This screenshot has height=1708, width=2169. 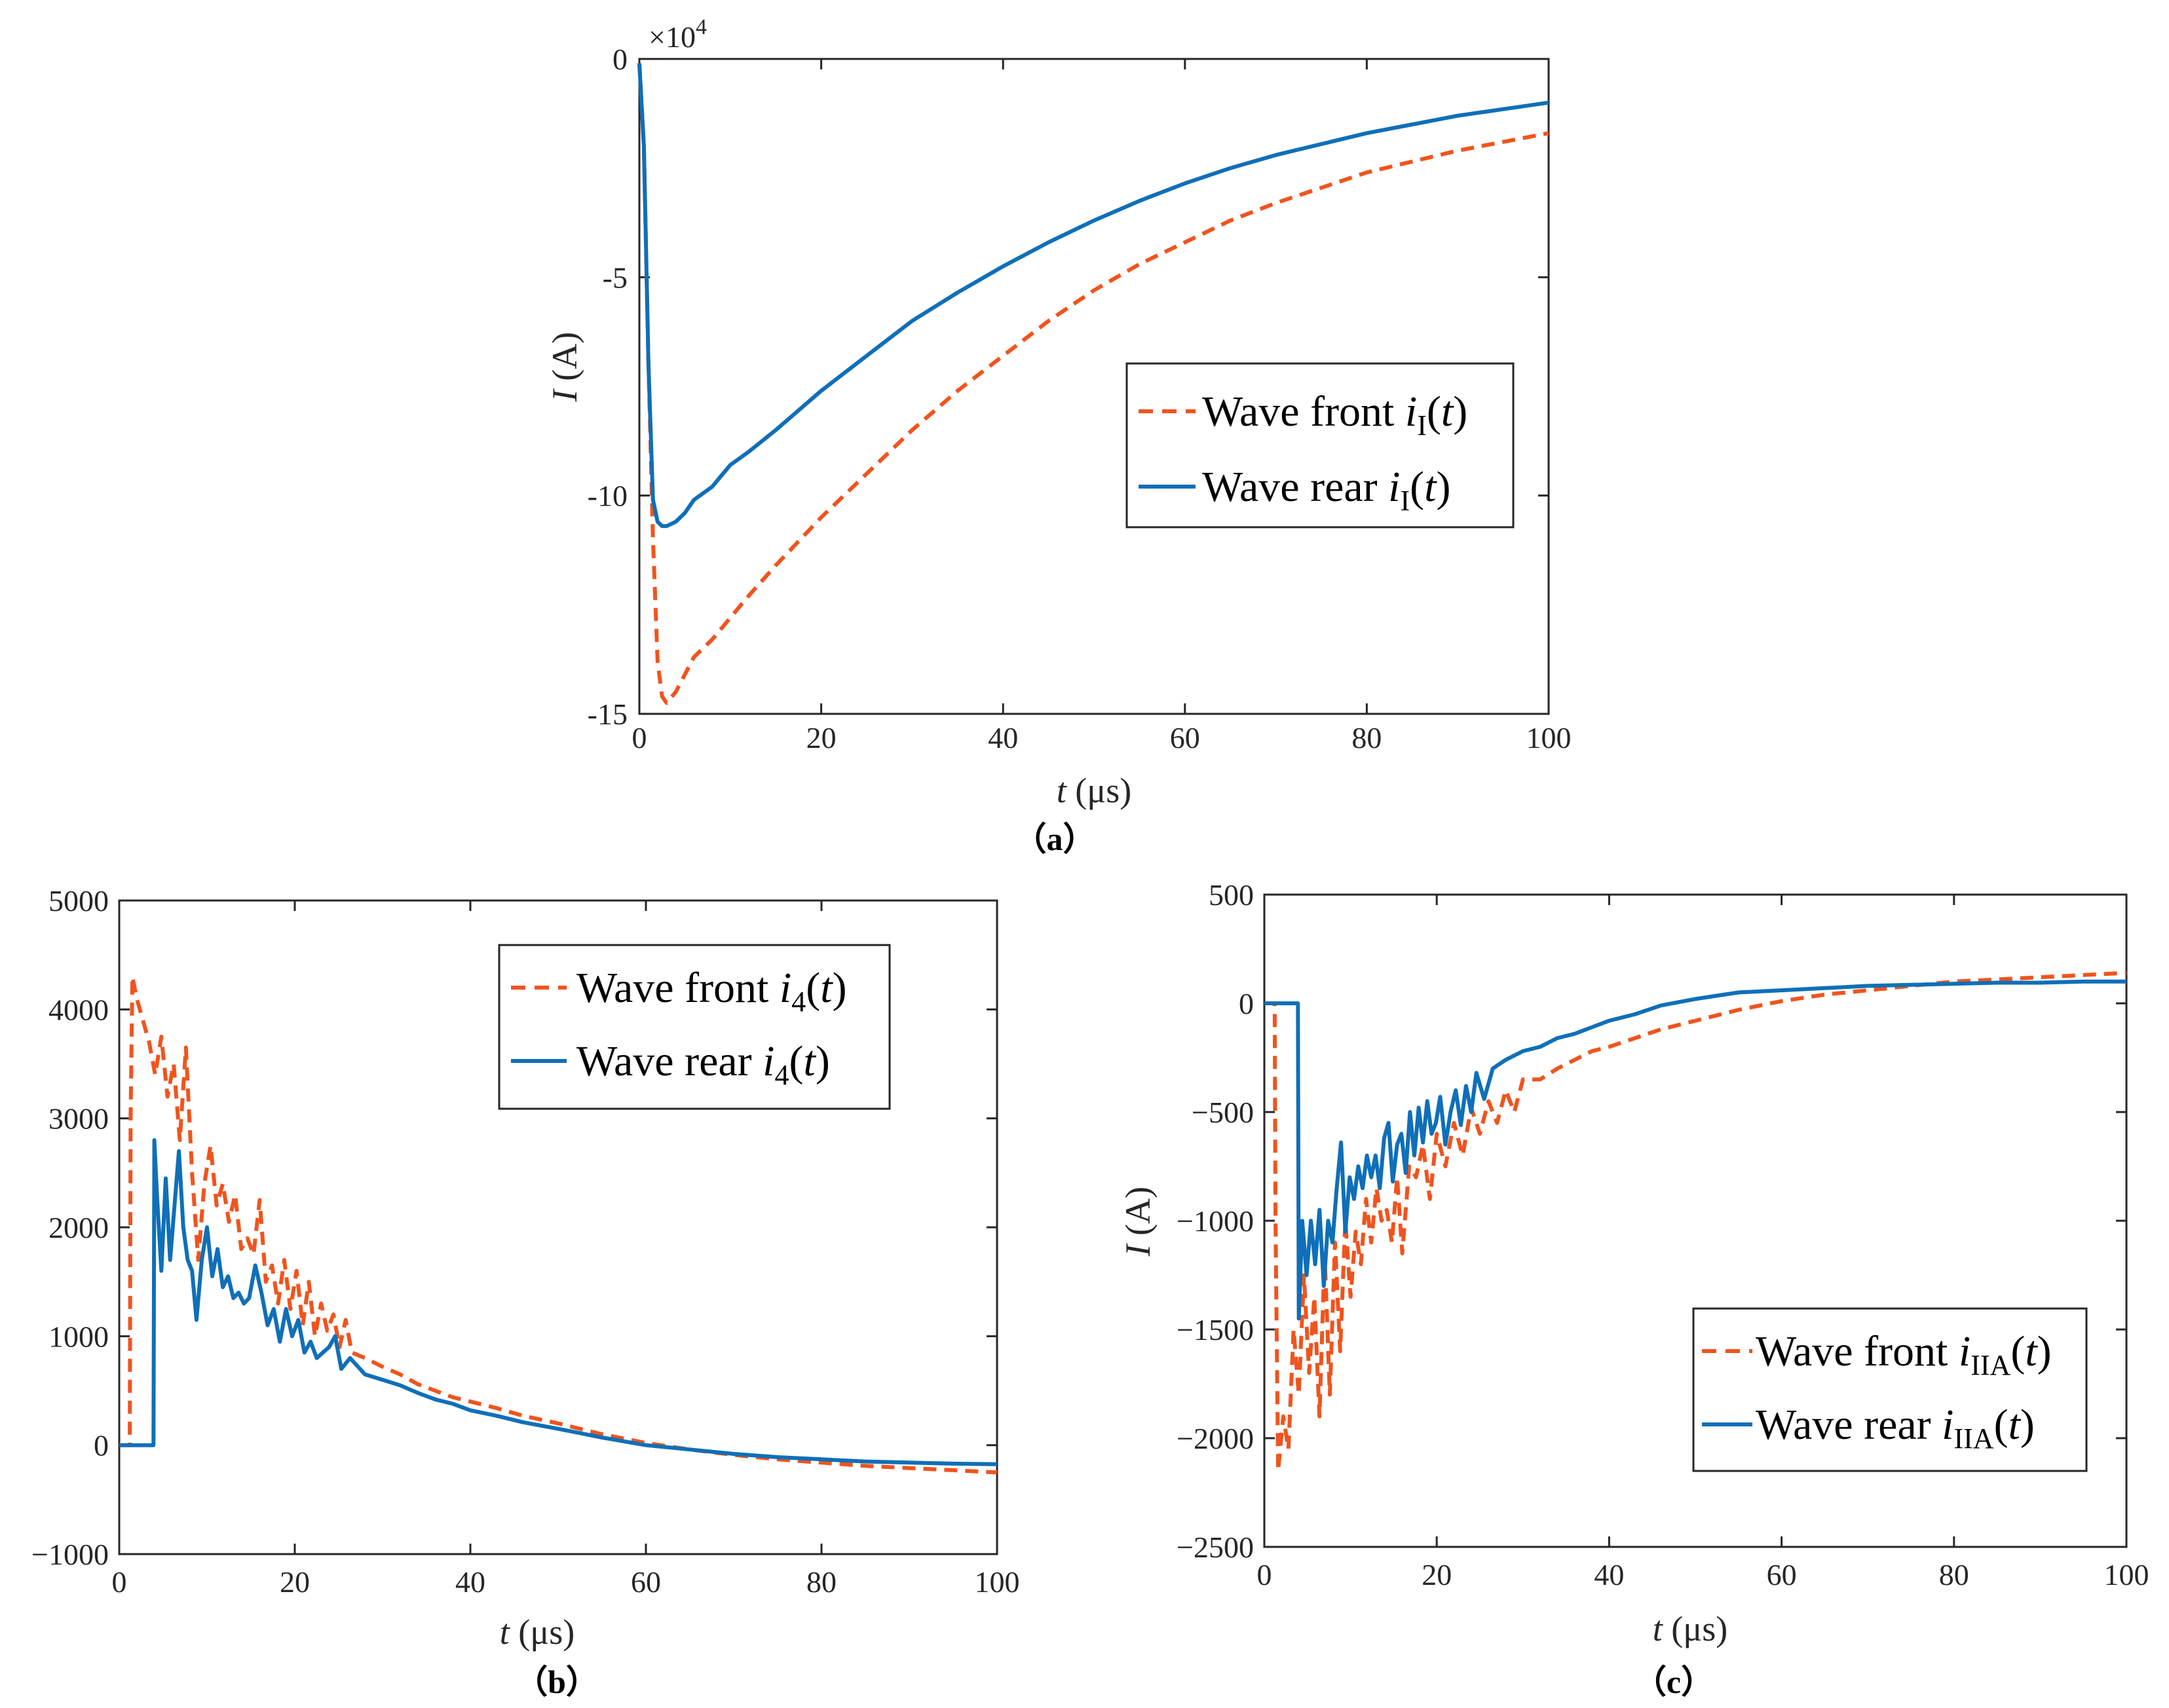 I want to click on panel-c-series, so click(x=1695, y=1222).